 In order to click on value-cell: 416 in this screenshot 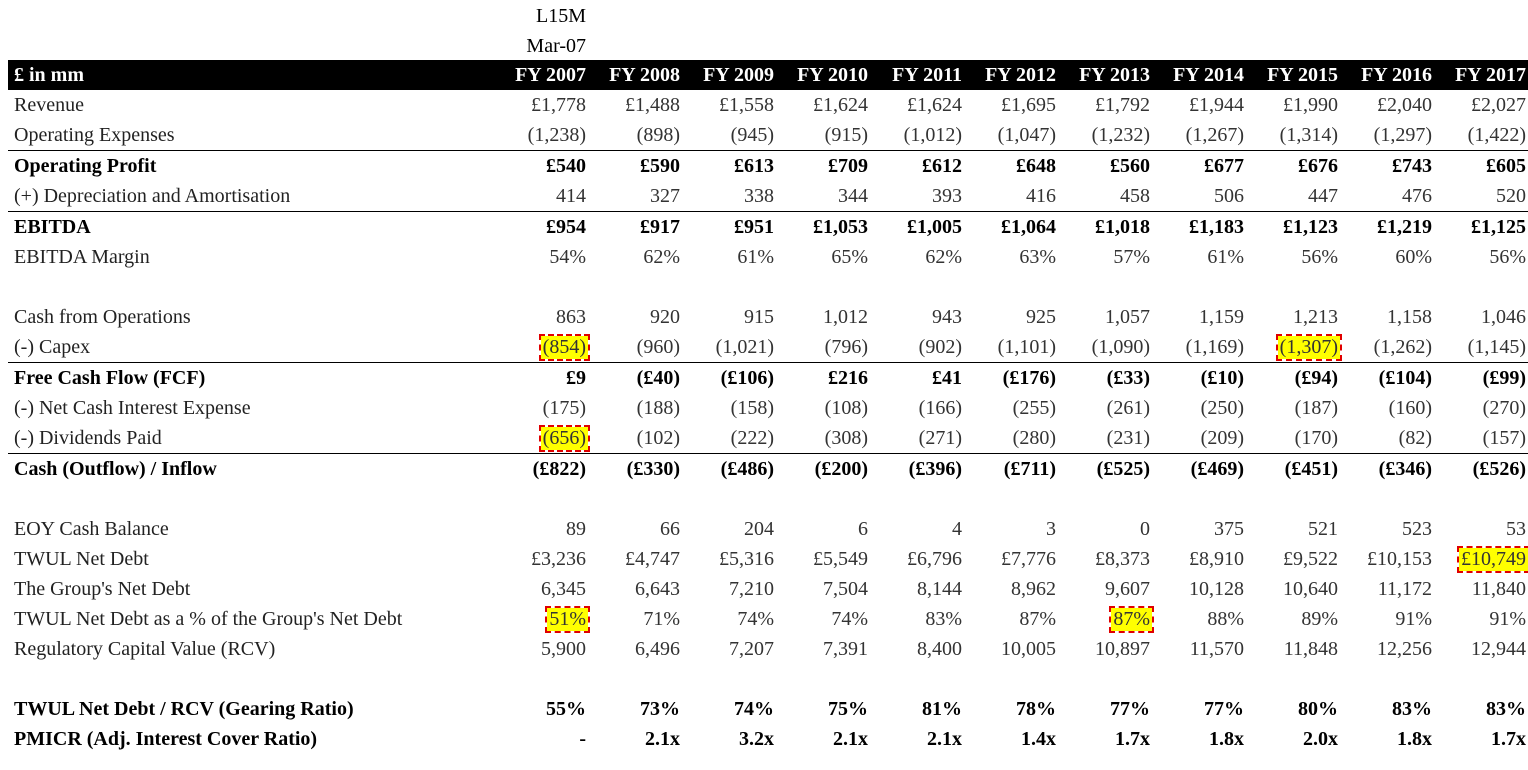, I will do `click(1041, 195)`.